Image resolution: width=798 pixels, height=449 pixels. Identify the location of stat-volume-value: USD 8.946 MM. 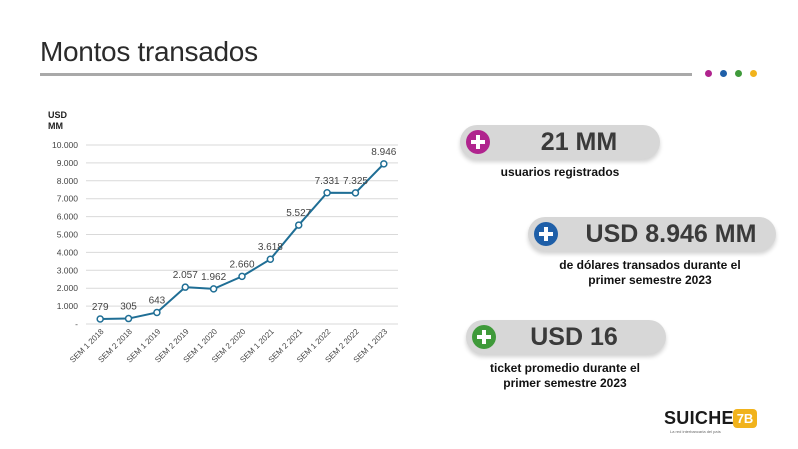
(671, 234).